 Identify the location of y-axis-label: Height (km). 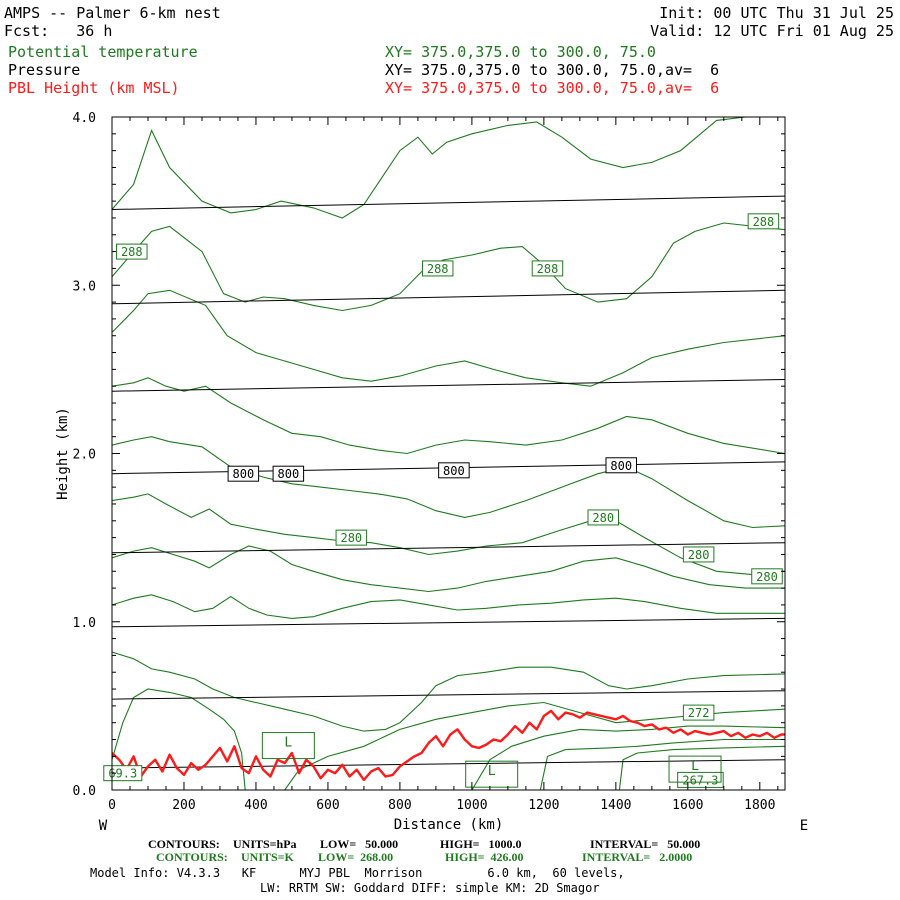
(63, 453).